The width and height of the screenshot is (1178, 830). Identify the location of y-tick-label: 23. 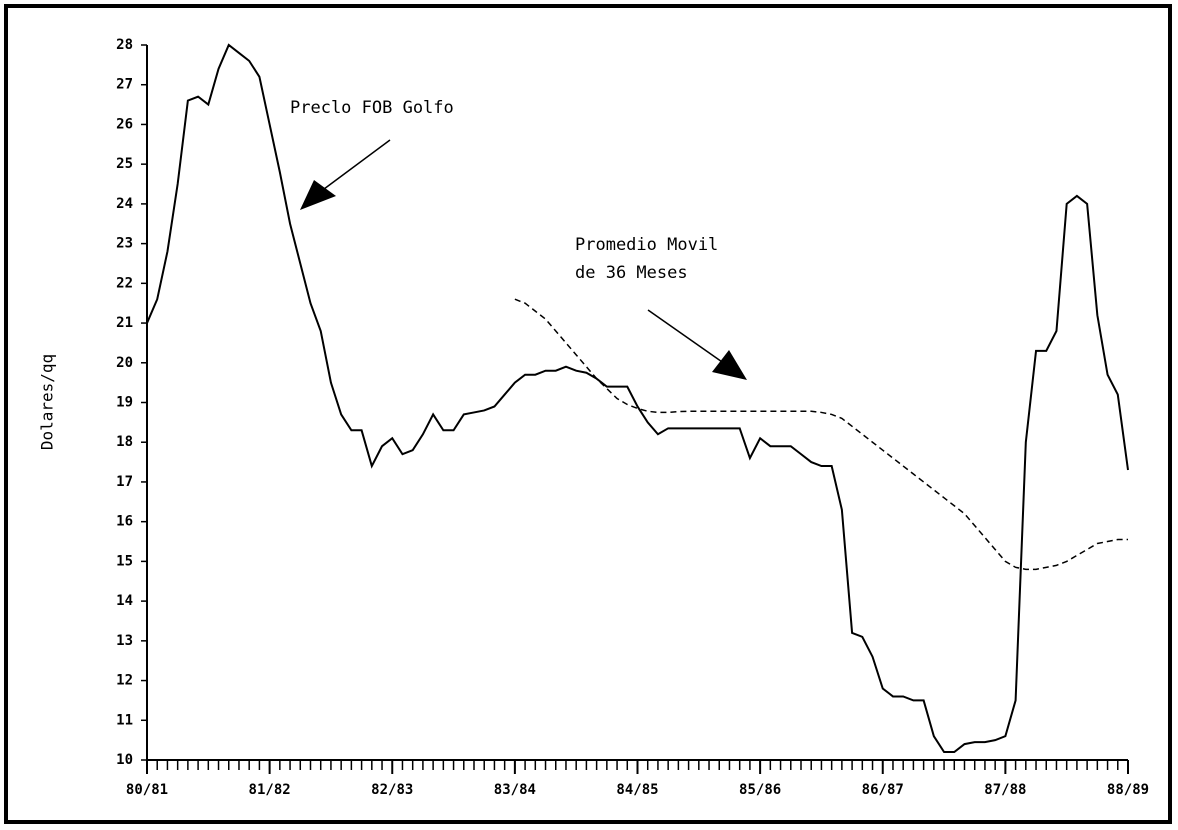
(124, 244).